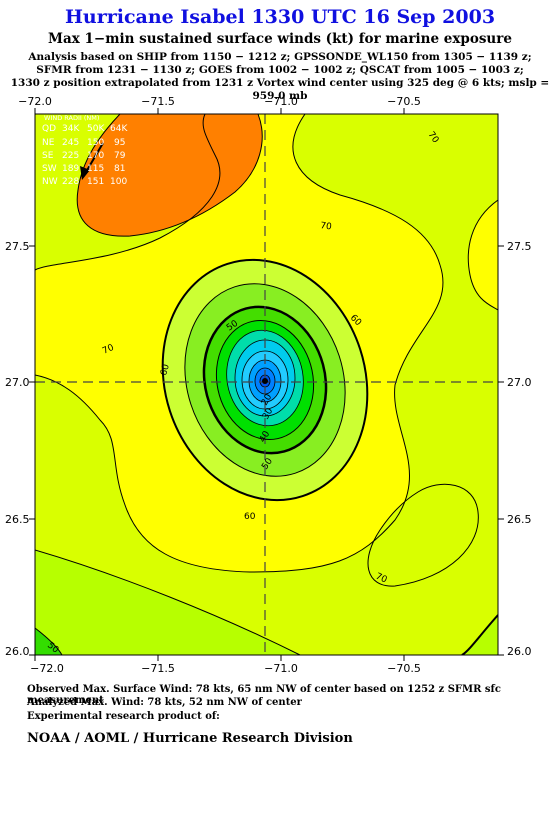 The width and height of the screenshot is (560, 815). What do you see at coordinates (118, 182) in the screenshot?
I see `wind-radii-cell: 100` at bounding box center [118, 182].